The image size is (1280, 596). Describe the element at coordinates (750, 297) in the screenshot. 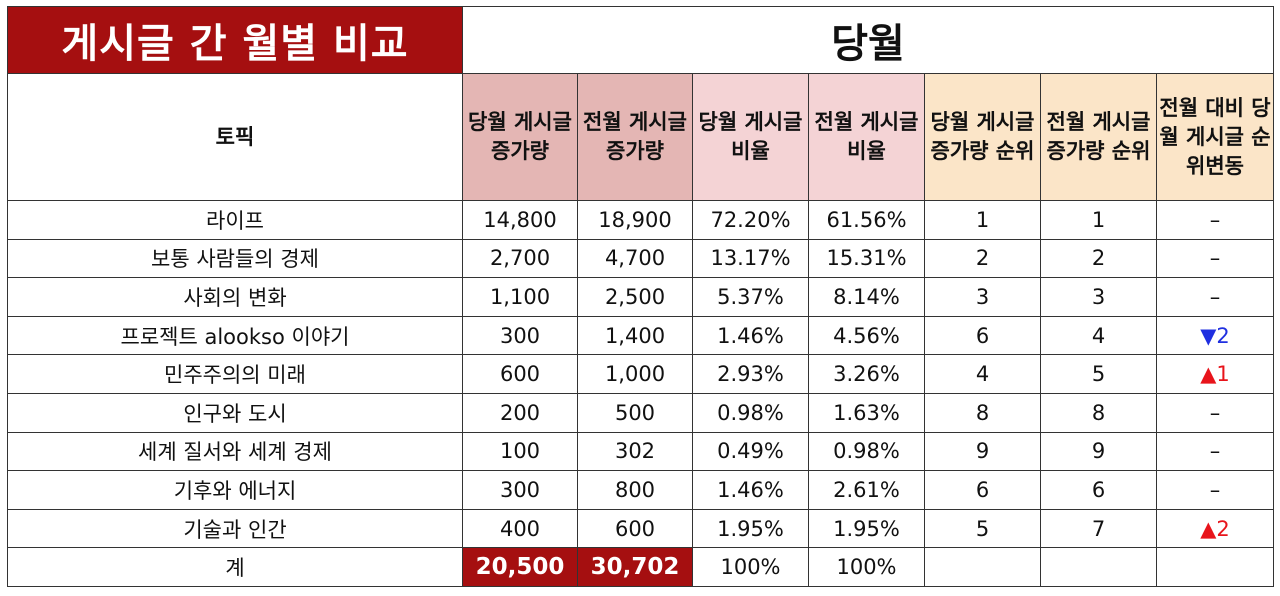

I see `cell-cur-ratio: 5.37%` at that location.